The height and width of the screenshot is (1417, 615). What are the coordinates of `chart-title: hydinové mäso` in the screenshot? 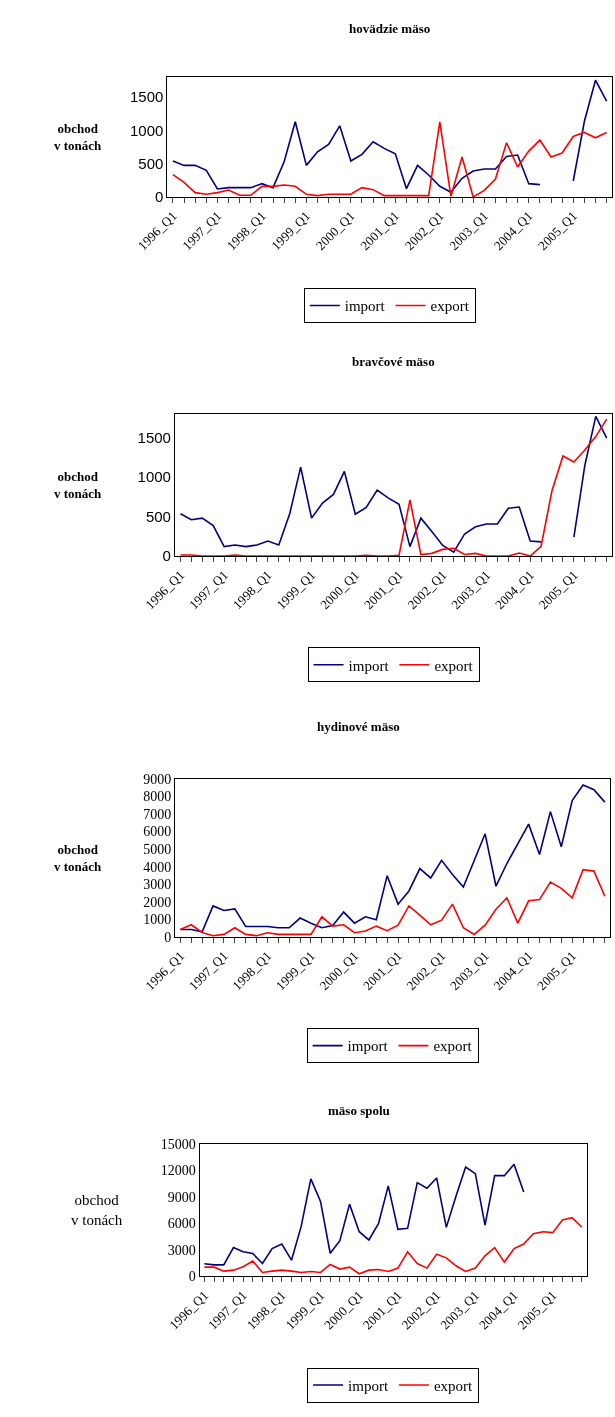 It's located at (358, 726).